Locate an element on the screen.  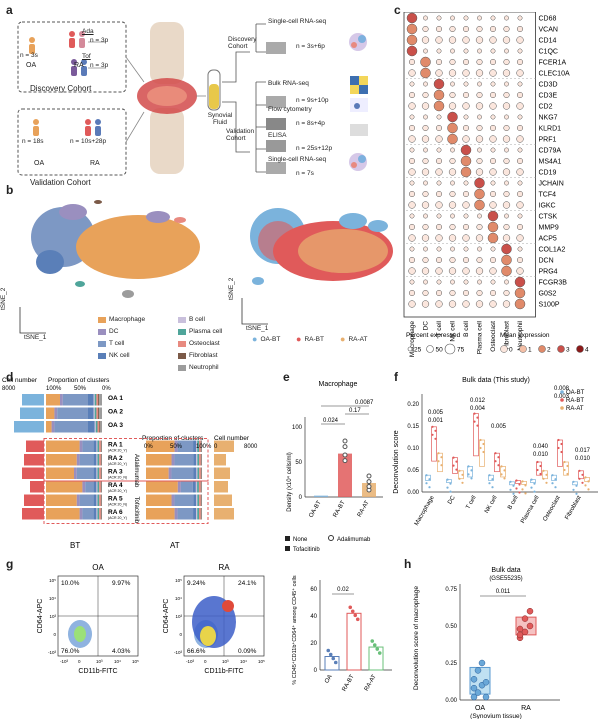
sample-label: OA 2 is located at coordinates (115, 412).